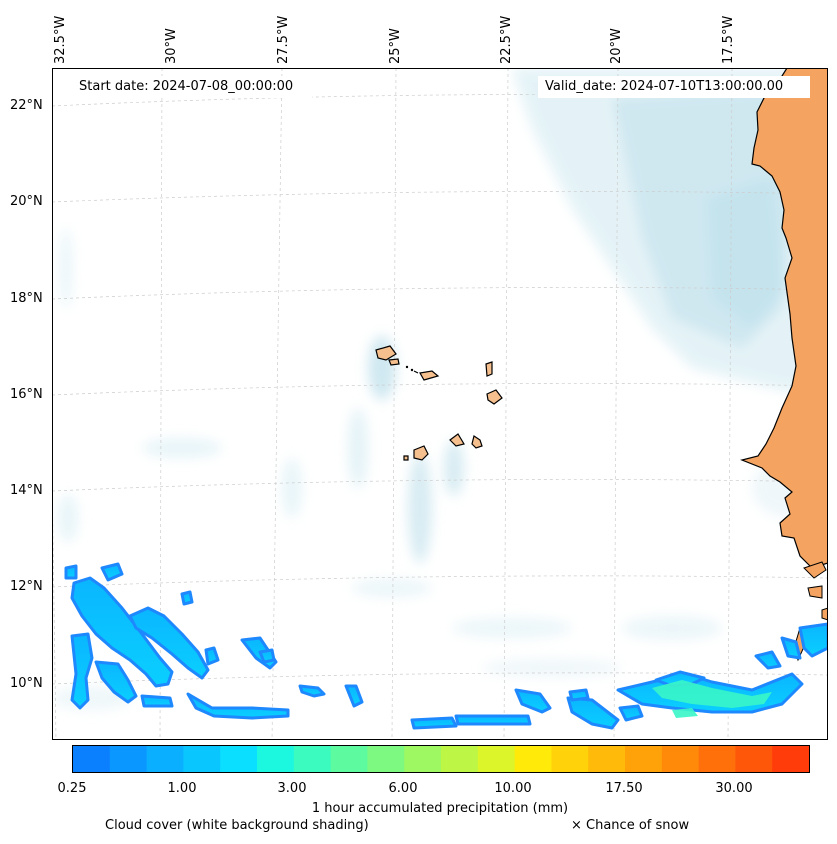 The height and width of the screenshot is (844, 837). Describe the element at coordinates (630, 825) in the screenshot. I see `snow-legend: × Chance of snow` at that location.